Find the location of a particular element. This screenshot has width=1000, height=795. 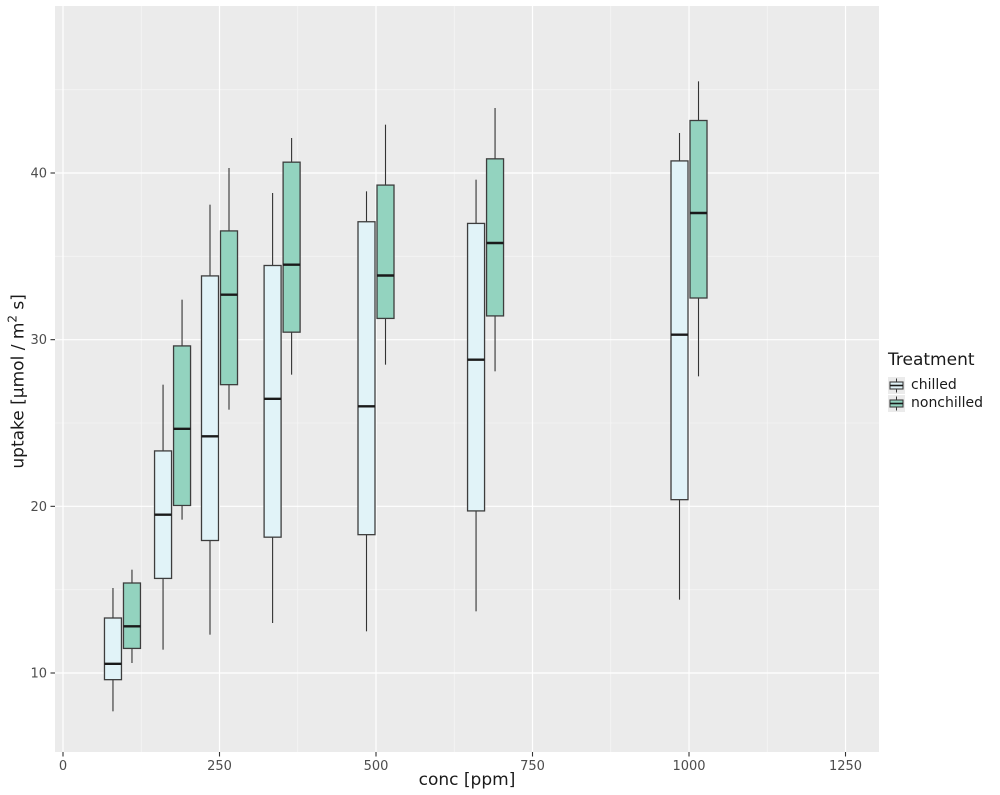

x-tick-label: 1000 is located at coordinates (688, 766).